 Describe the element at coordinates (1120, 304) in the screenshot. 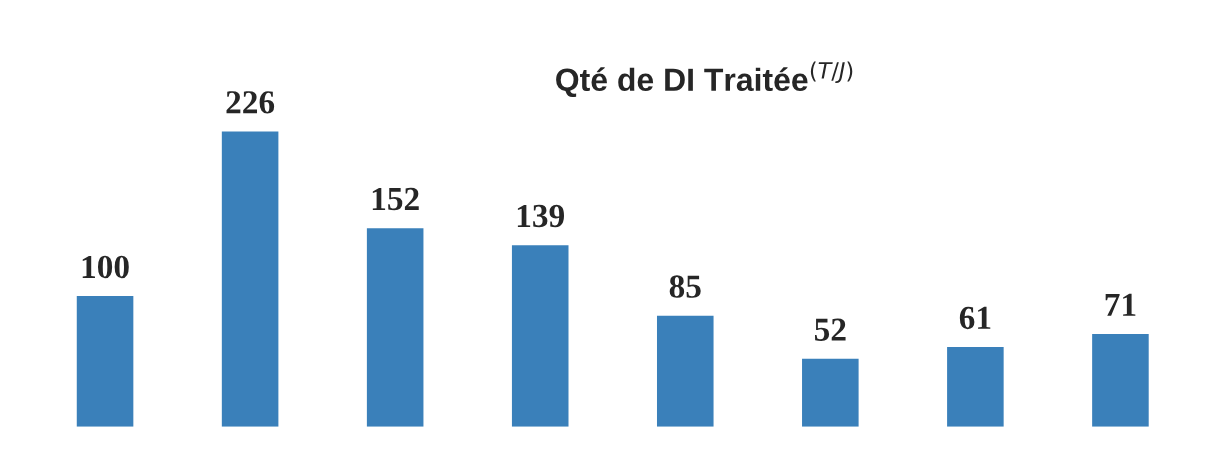

I see `data-label: 71` at that location.